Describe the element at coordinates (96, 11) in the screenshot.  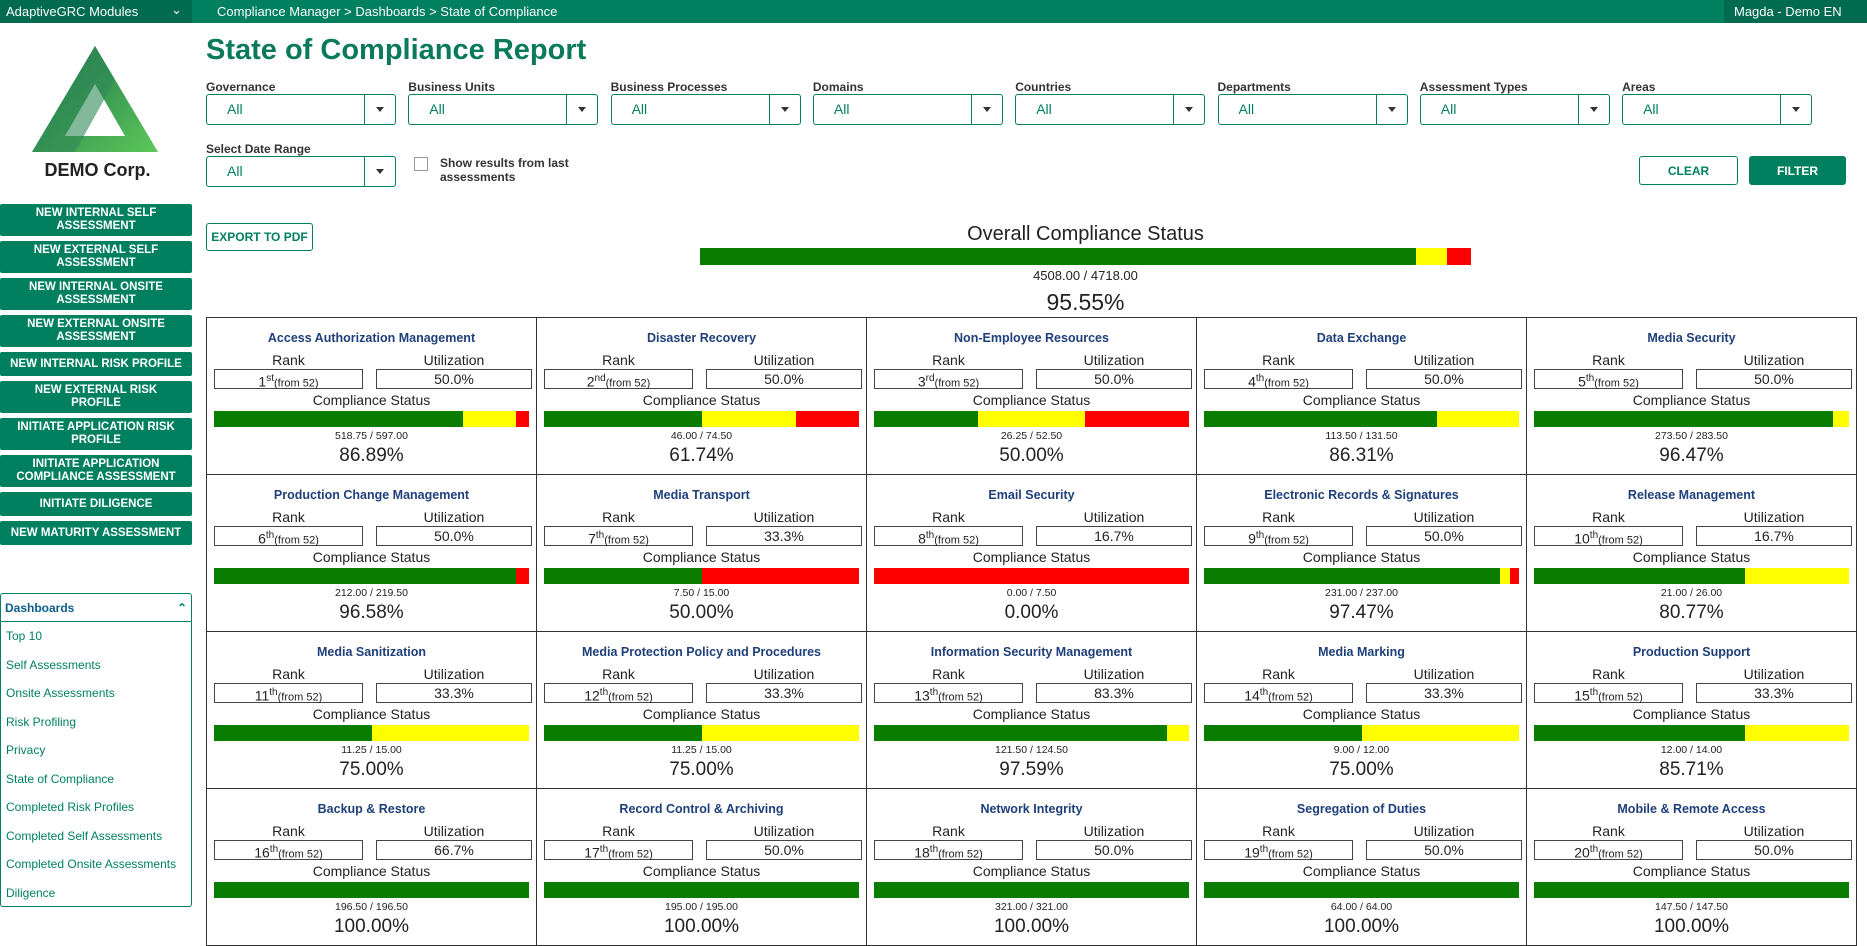
I see `modules-menu: AdaptiveGRC Modules ⌄` at that location.